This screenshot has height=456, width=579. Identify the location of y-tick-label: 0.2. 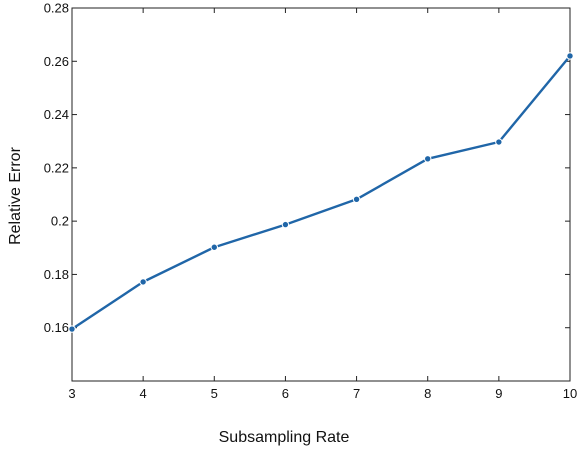
(60, 221).